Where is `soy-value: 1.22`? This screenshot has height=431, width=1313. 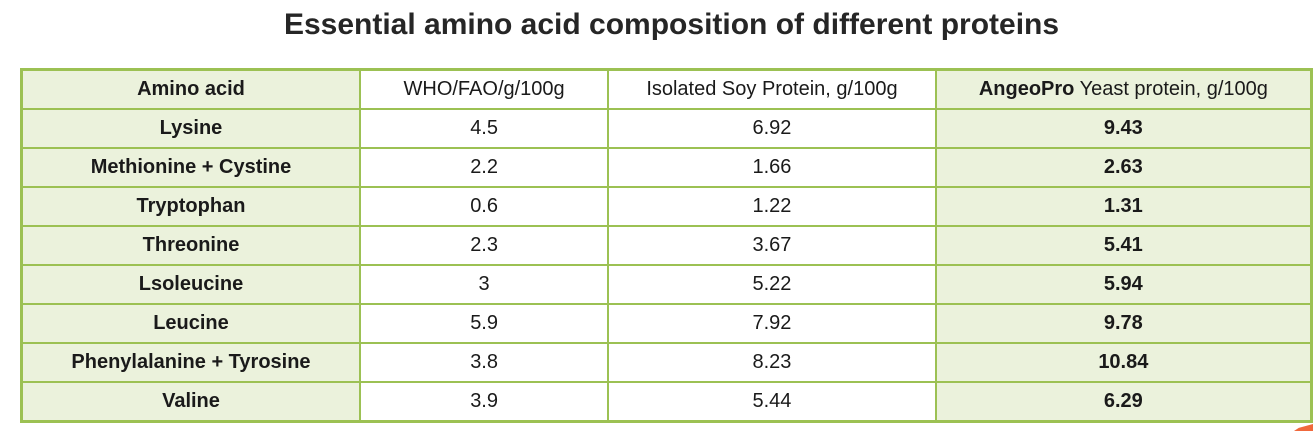 soy-value: 1.22 is located at coordinates (772, 206).